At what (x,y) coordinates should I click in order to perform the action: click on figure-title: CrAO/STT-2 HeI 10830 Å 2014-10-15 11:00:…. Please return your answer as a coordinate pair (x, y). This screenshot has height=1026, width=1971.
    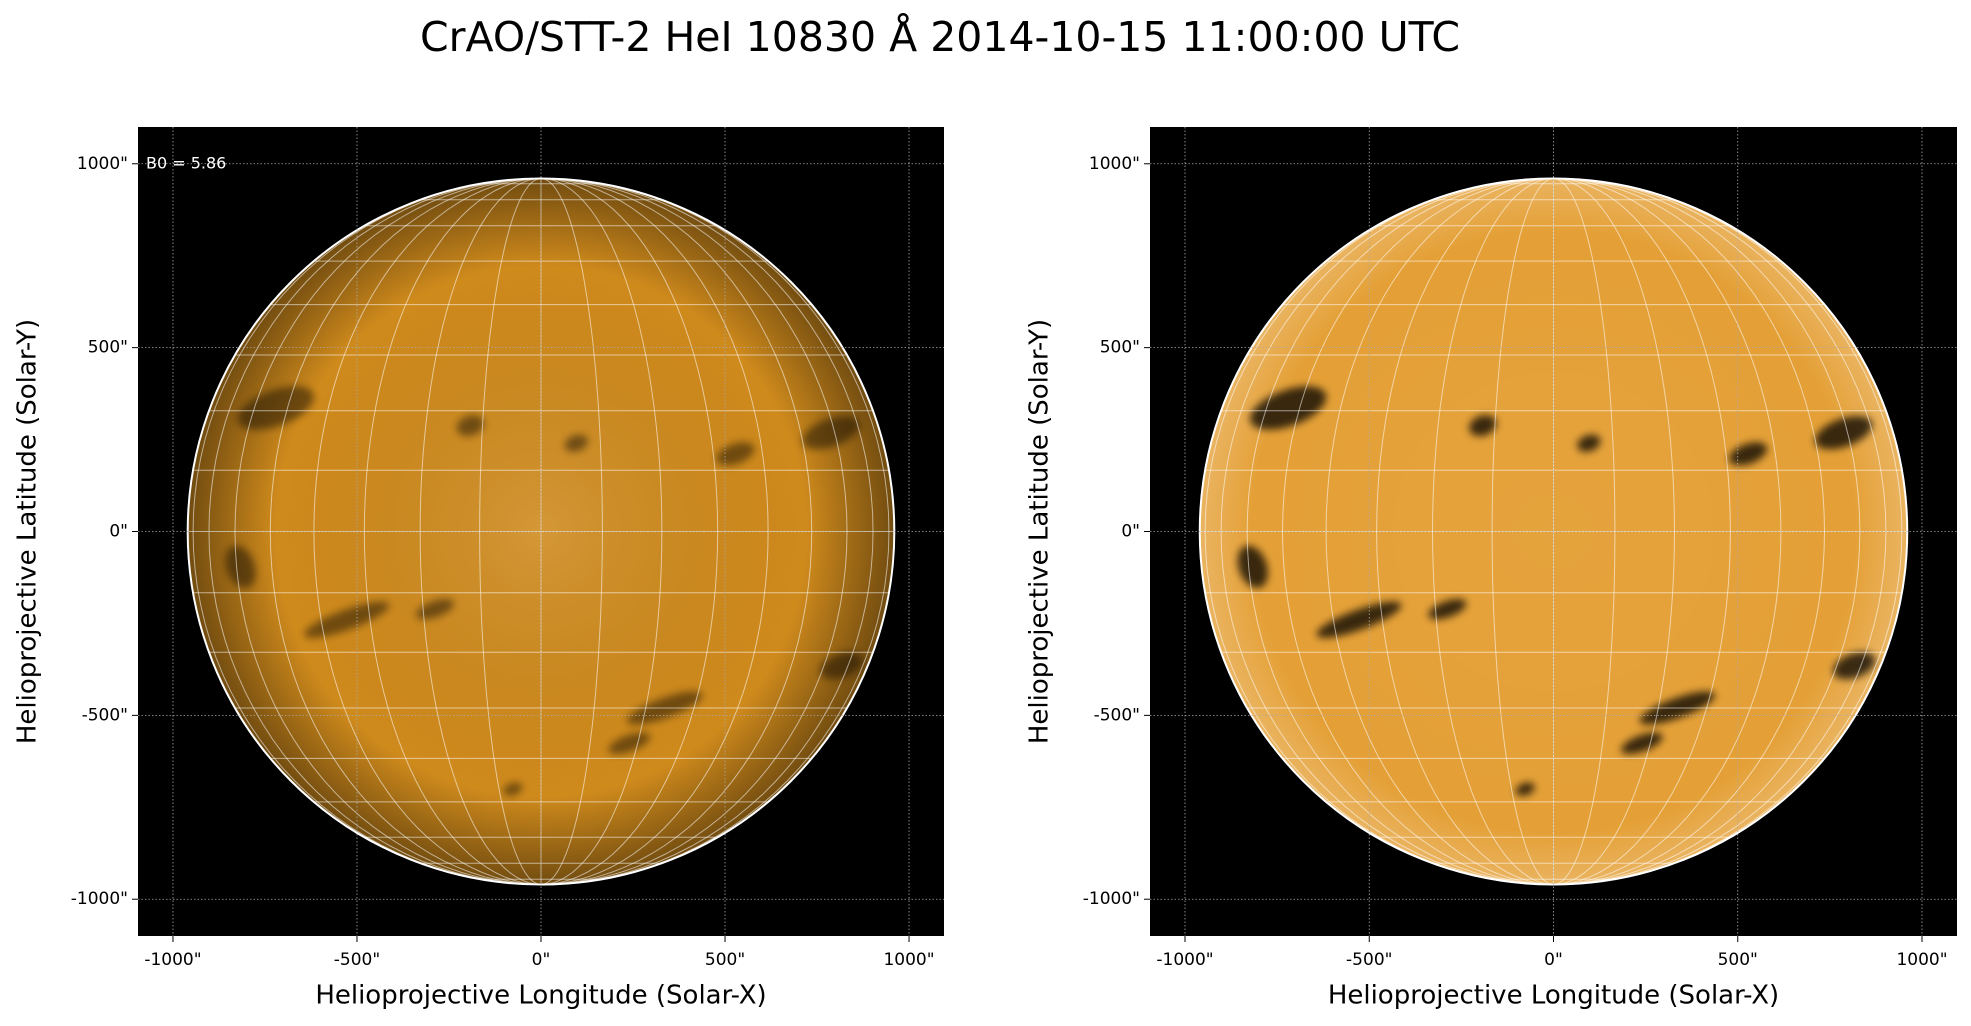
    Looking at the image, I should click on (940, 37).